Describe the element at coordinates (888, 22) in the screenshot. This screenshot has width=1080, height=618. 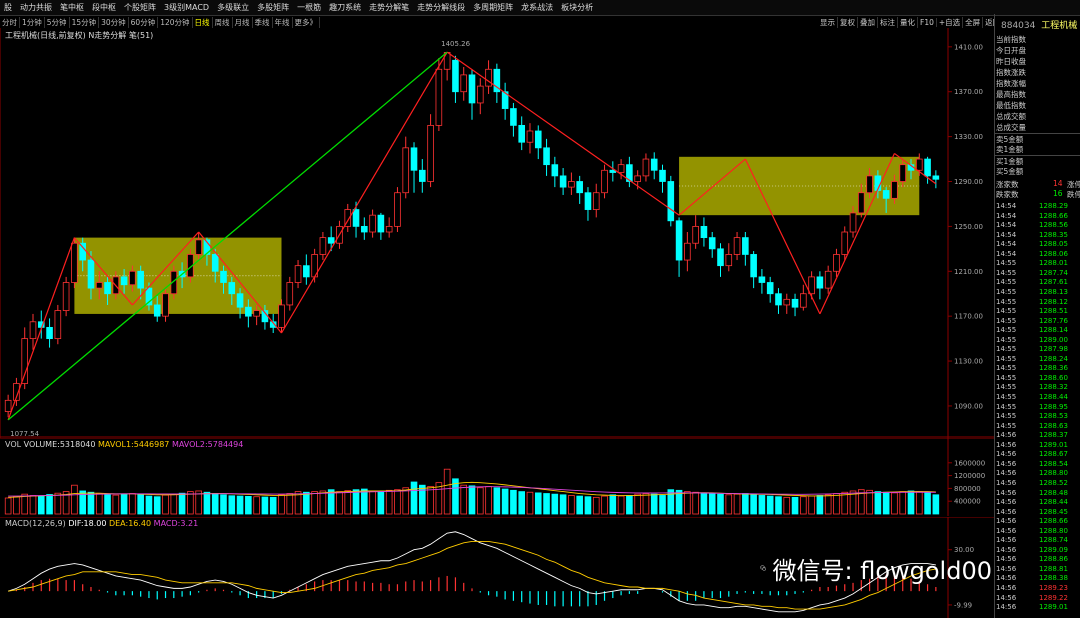
I see `tool-button: 标注` at that location.